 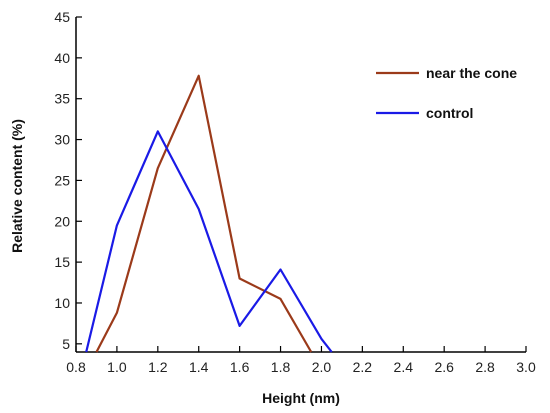 I want to click on y-tick-label: 15, so click(x=62, y=262).